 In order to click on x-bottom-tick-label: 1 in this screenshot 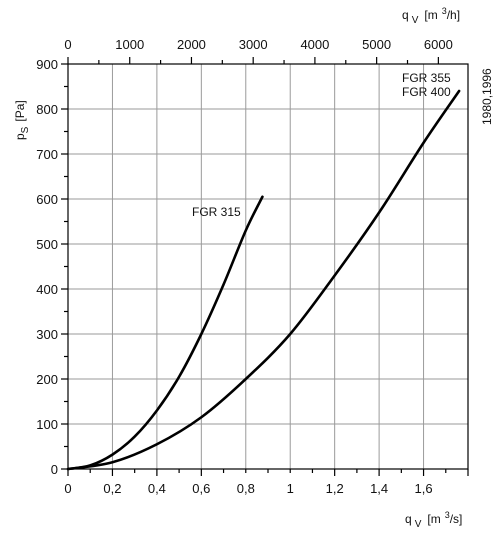, I will do `click(290, 488)`.